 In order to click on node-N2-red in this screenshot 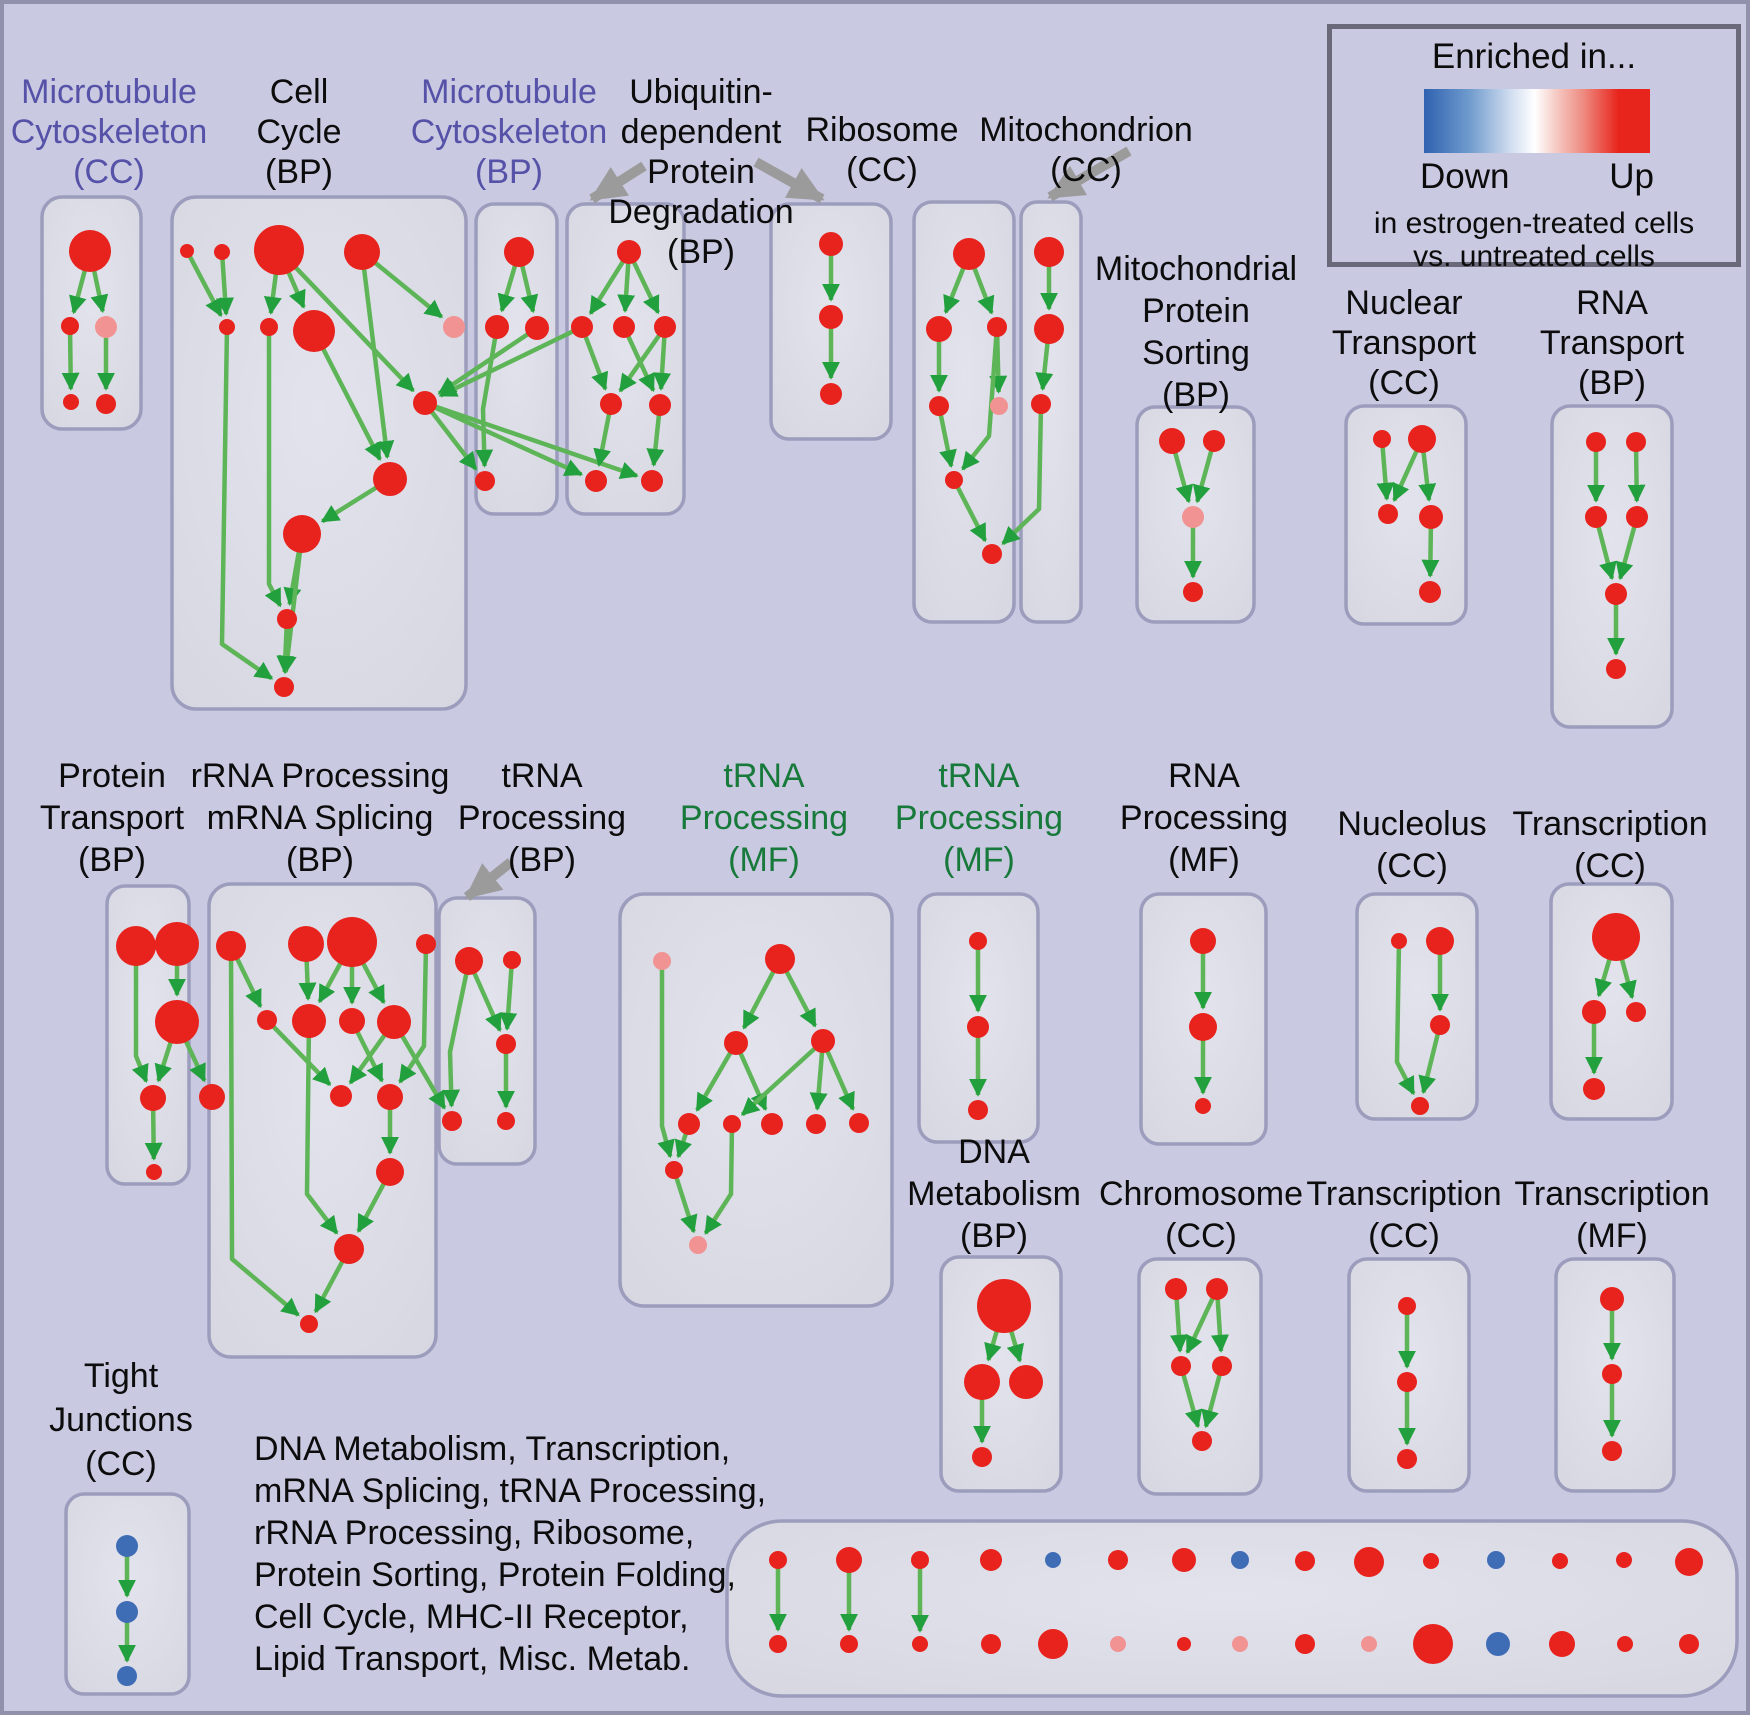, I will do `click(1422, 439)`.